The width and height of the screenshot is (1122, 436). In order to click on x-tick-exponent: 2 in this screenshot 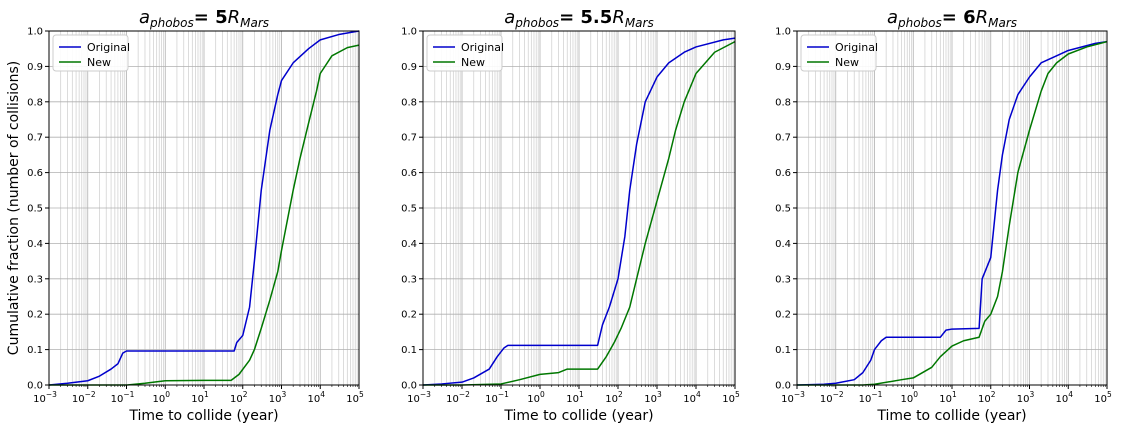, I will do `click(993, 394)`.